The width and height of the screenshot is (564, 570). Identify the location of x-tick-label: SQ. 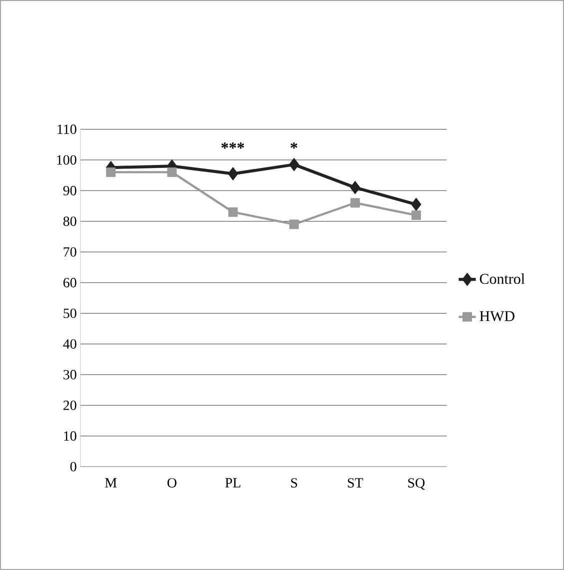
(416, 484).